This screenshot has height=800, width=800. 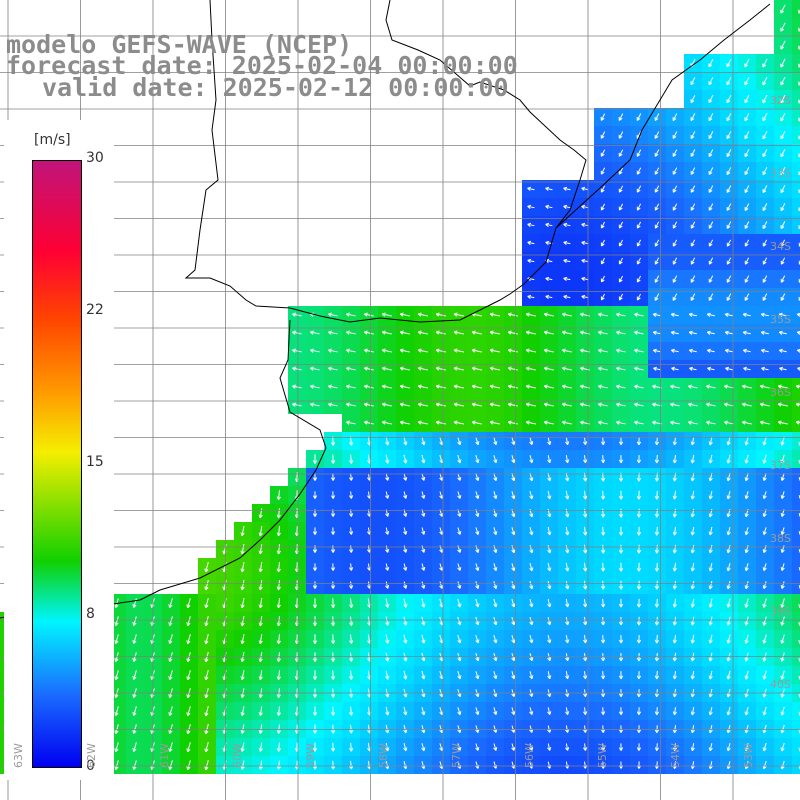 I want to click on longitude-label: 60W, so click(x=237, y=755).